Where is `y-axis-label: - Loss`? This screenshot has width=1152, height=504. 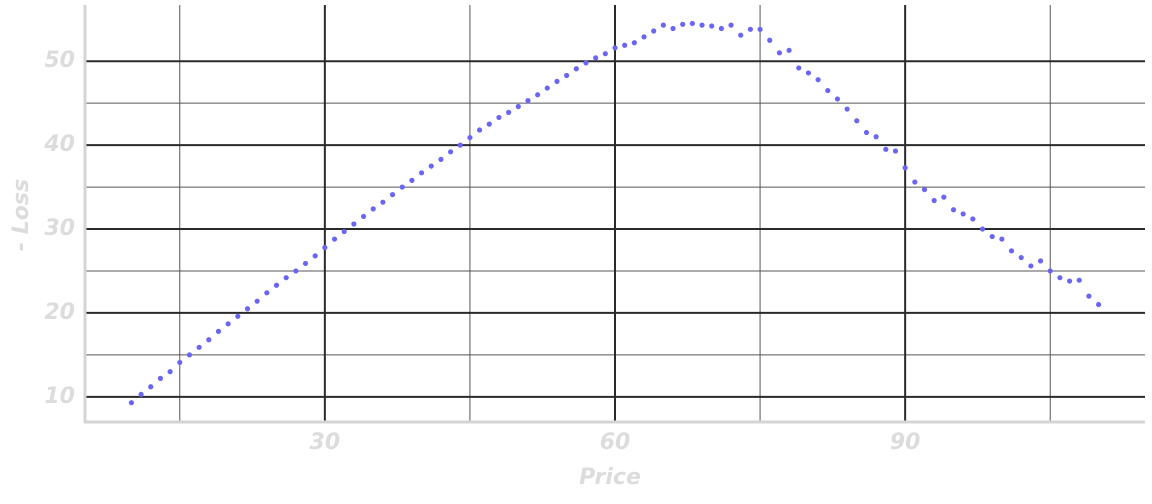 y-axis-label: - Loss is located at coordinates (21, 215).